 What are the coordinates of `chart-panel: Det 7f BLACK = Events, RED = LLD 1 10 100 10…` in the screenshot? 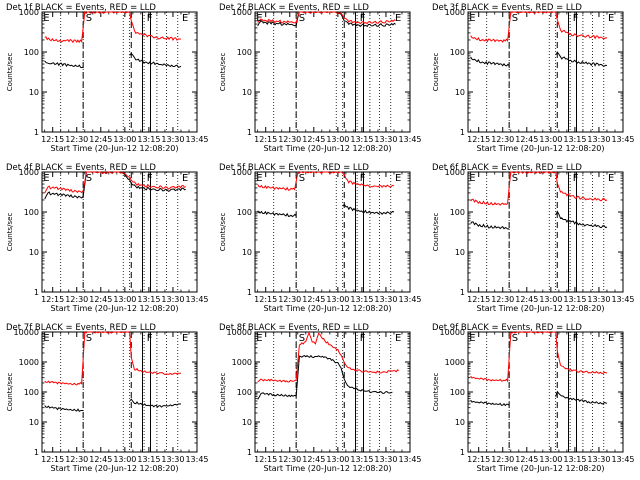 It's located at (107, 398).